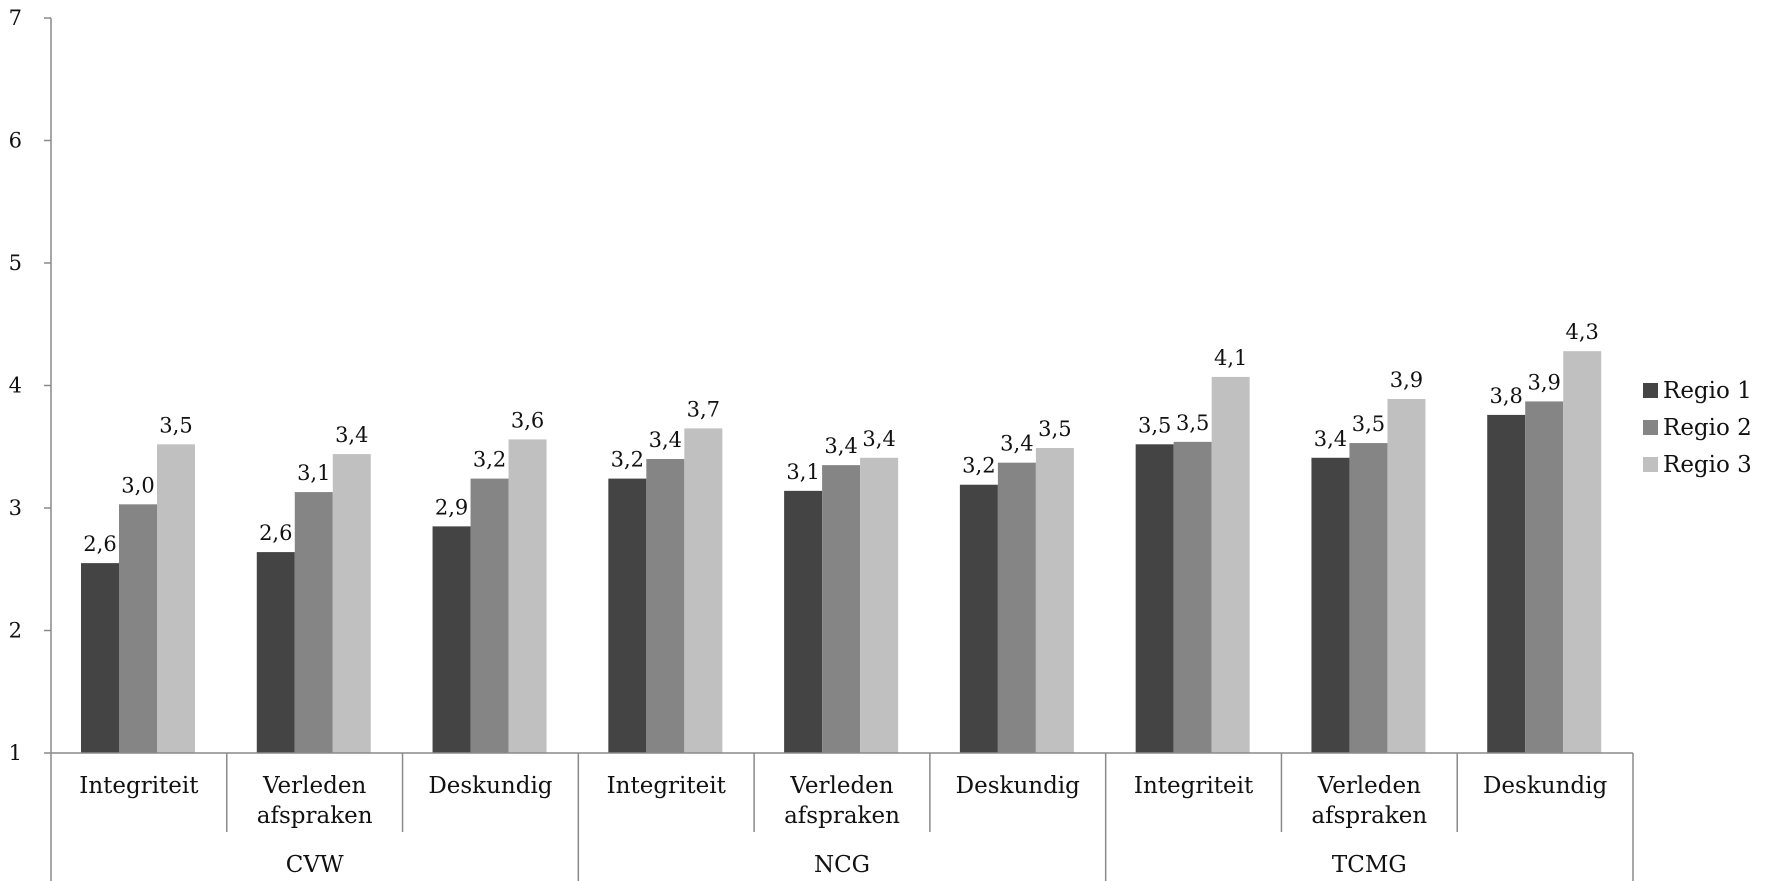 This screenshot has height=881, width=1791. I want to click on bar-value-label: 3,8, so click(1506, 396).